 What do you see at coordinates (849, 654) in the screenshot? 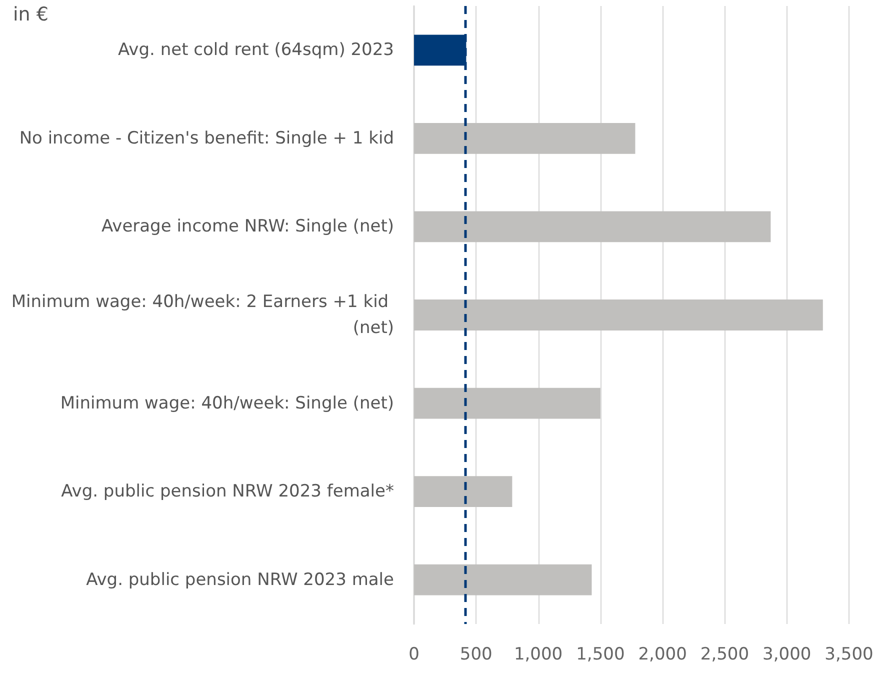
I see `x-tick-label: 3,500` at bounding box center [849, 654].